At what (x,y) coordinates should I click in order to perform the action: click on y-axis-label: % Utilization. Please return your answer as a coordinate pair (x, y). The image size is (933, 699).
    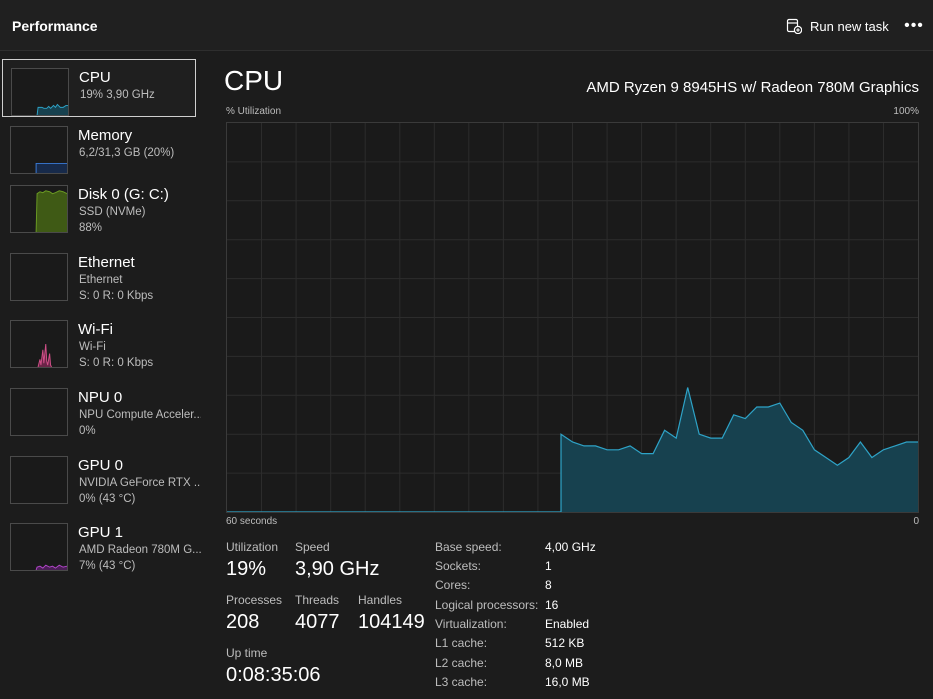
    Looking at the image, I should click on (254, 111).